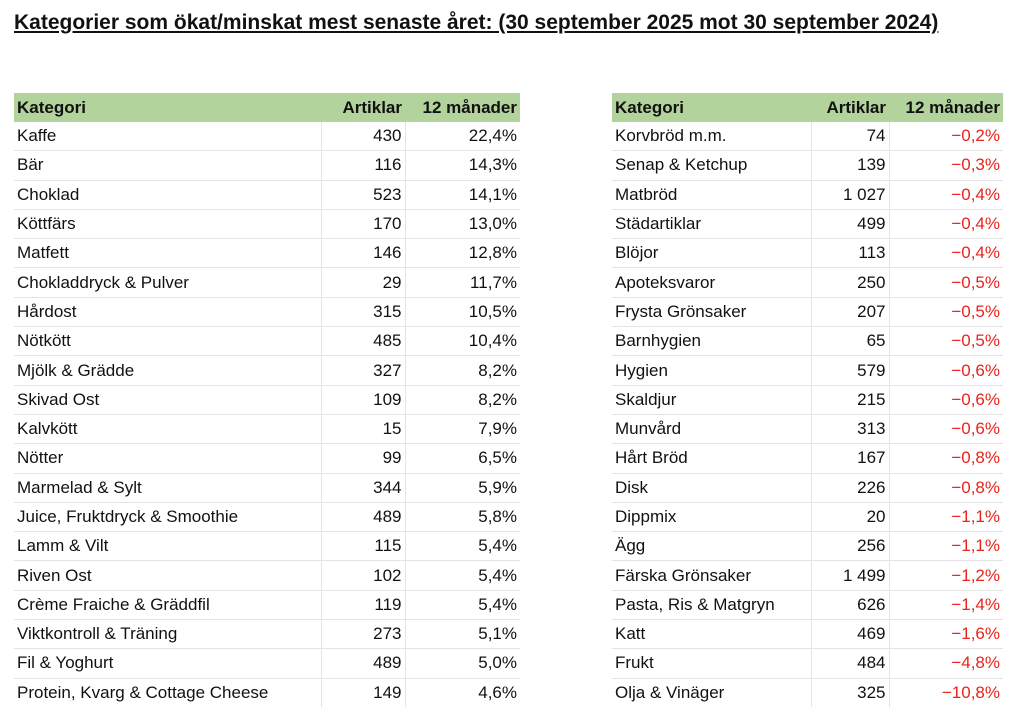 The width and height of the screenshot is (1024, 718). I want to click on cell-artiklar: 74, so click(850, 137).